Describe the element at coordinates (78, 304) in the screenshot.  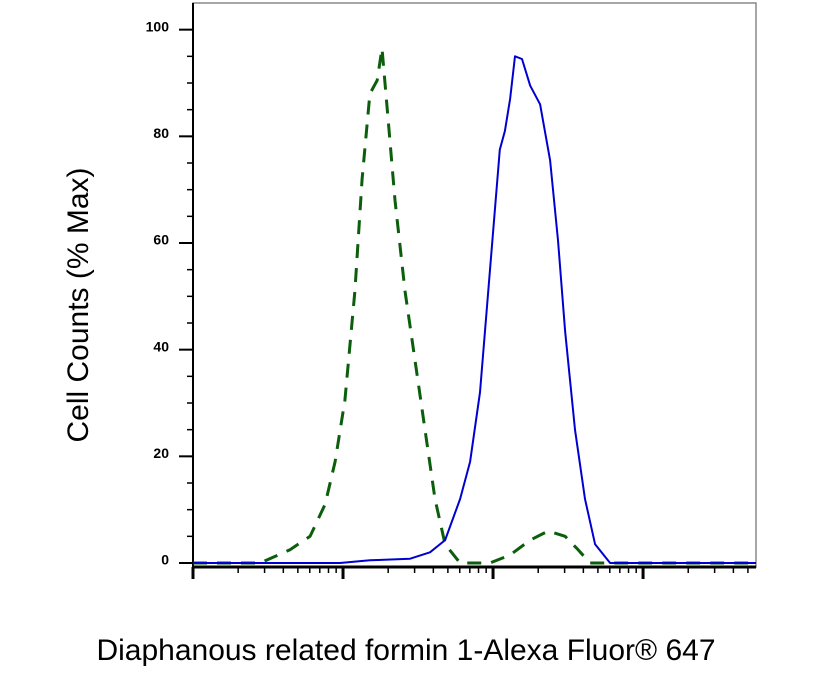
I see `y-axis-label: Cell Counts (% Max)` at that location.